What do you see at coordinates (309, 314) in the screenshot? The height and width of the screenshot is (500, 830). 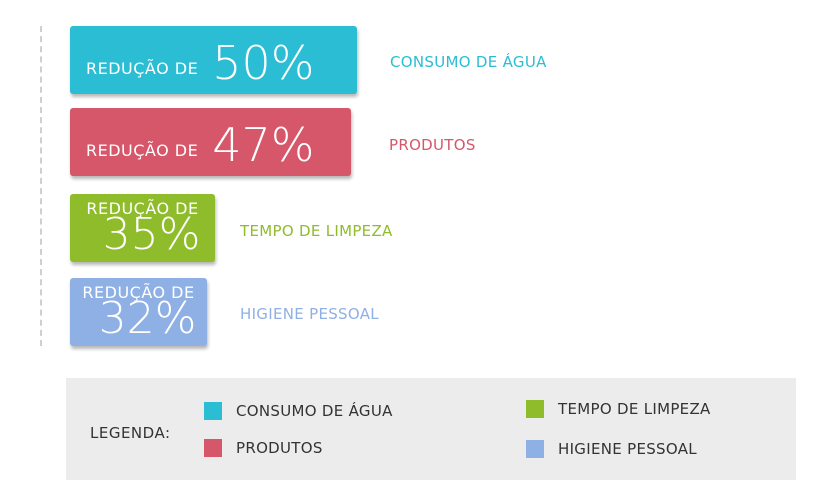 I see `category-label-higiene-pessoal: HIGIENE PESSOAL` at bounding box center [309, 314].